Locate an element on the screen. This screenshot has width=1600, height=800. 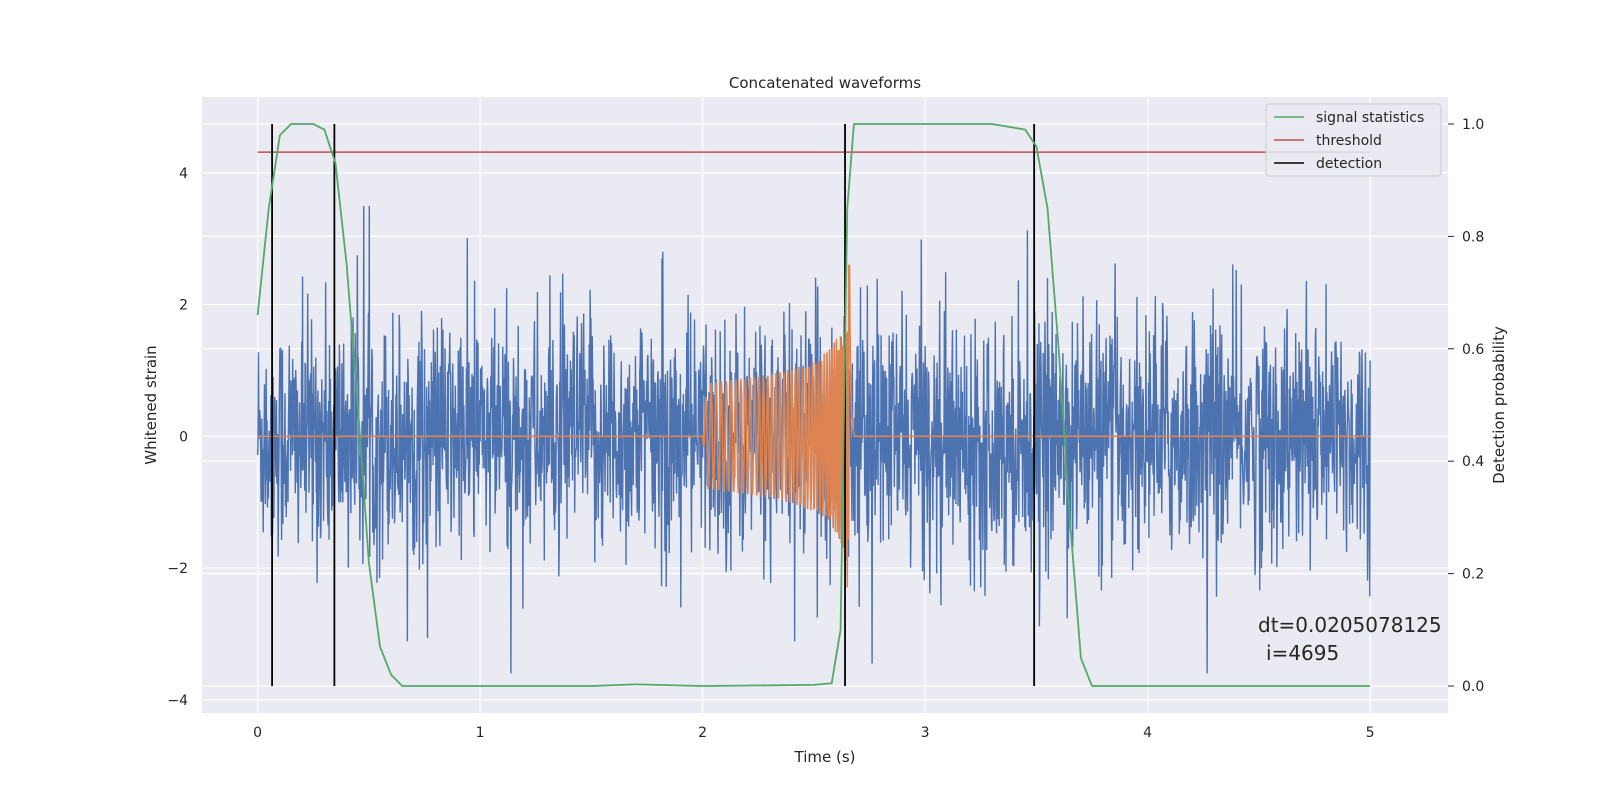
legend-label-detection: detection is located at coordinates (1349, 164).